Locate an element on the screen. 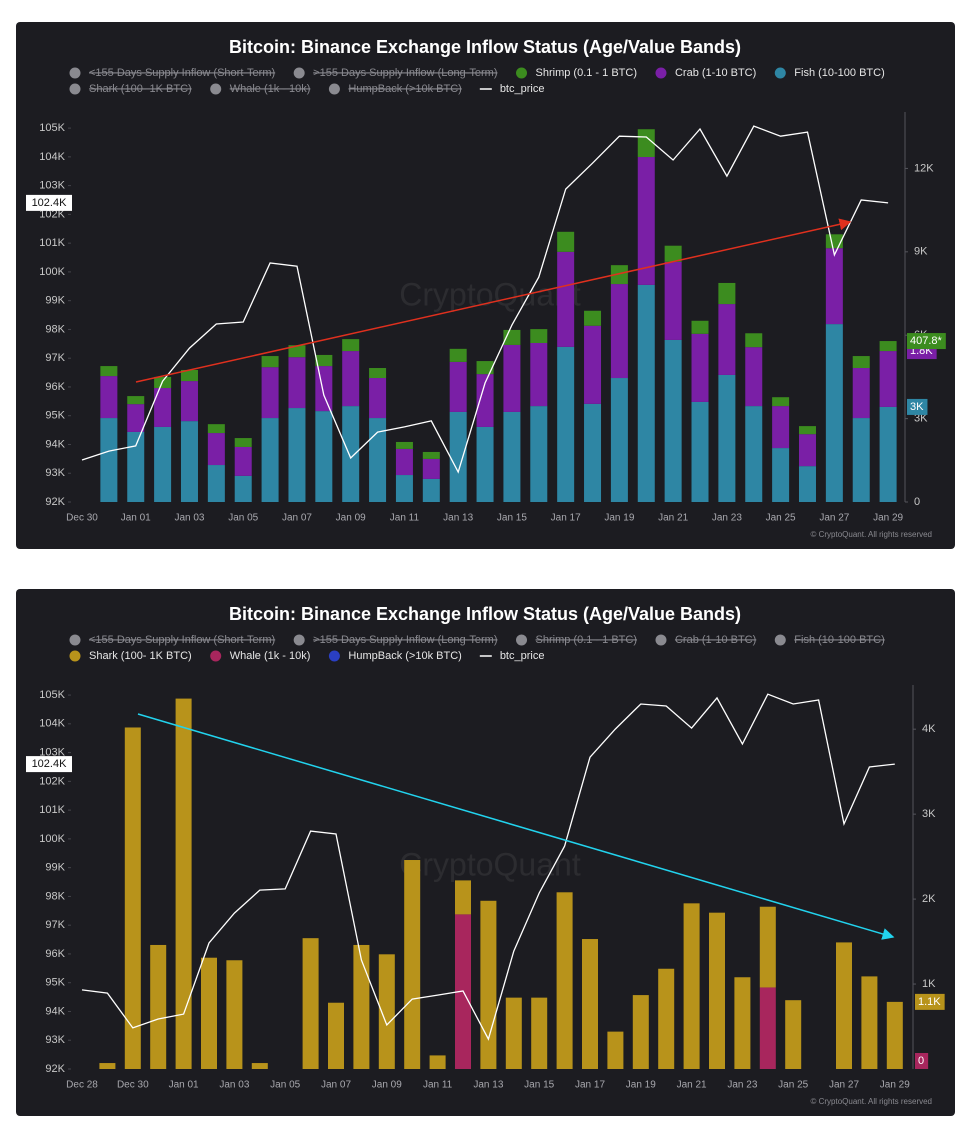  y-tick-label: 101K is located at coordinates (52, 243).